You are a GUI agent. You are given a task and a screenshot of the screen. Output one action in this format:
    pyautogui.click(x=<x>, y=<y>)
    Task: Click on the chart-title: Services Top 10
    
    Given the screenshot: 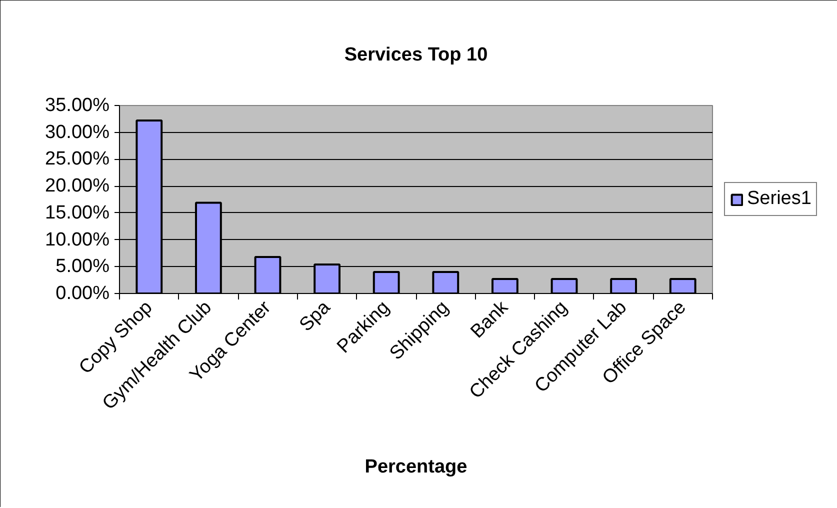 What is the action you would take?
    pyautogui.click(x=416, y=55)
    